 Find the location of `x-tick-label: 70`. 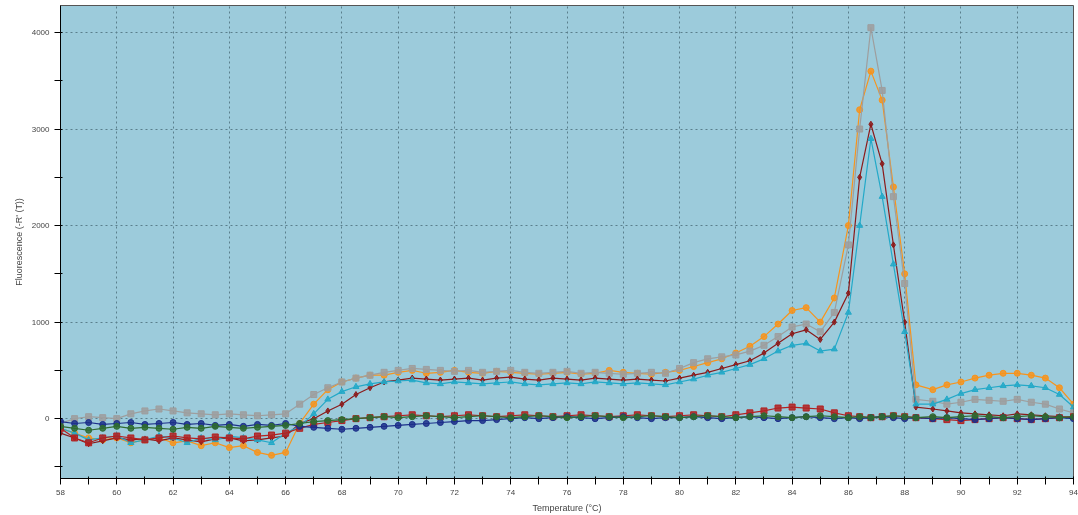

x-tick-label: 70 is located at coordinates (398, 492).